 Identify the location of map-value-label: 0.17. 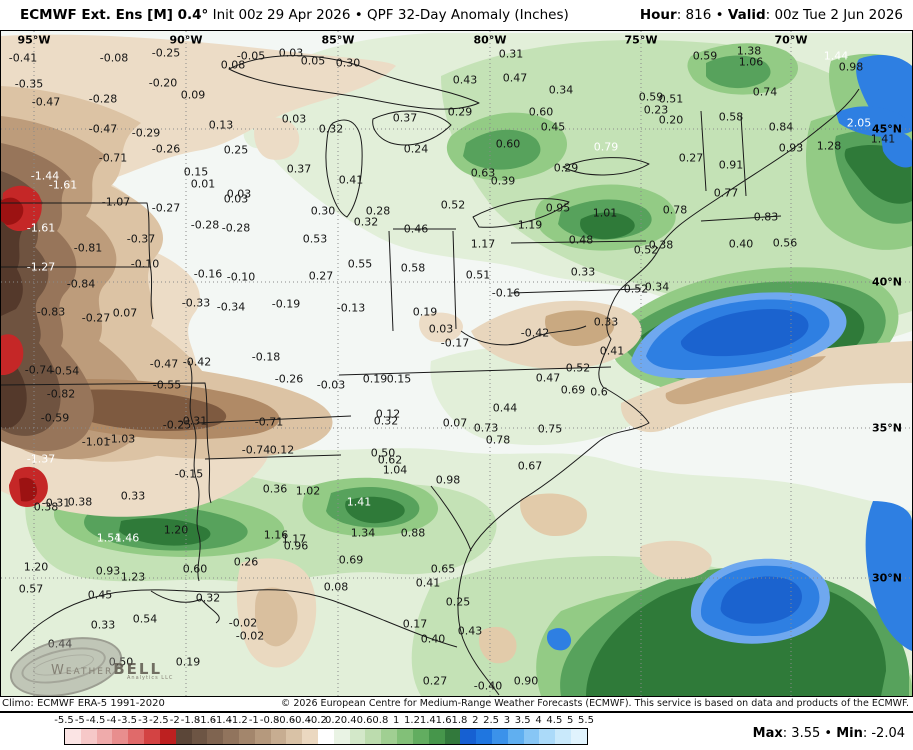
(415, 624).